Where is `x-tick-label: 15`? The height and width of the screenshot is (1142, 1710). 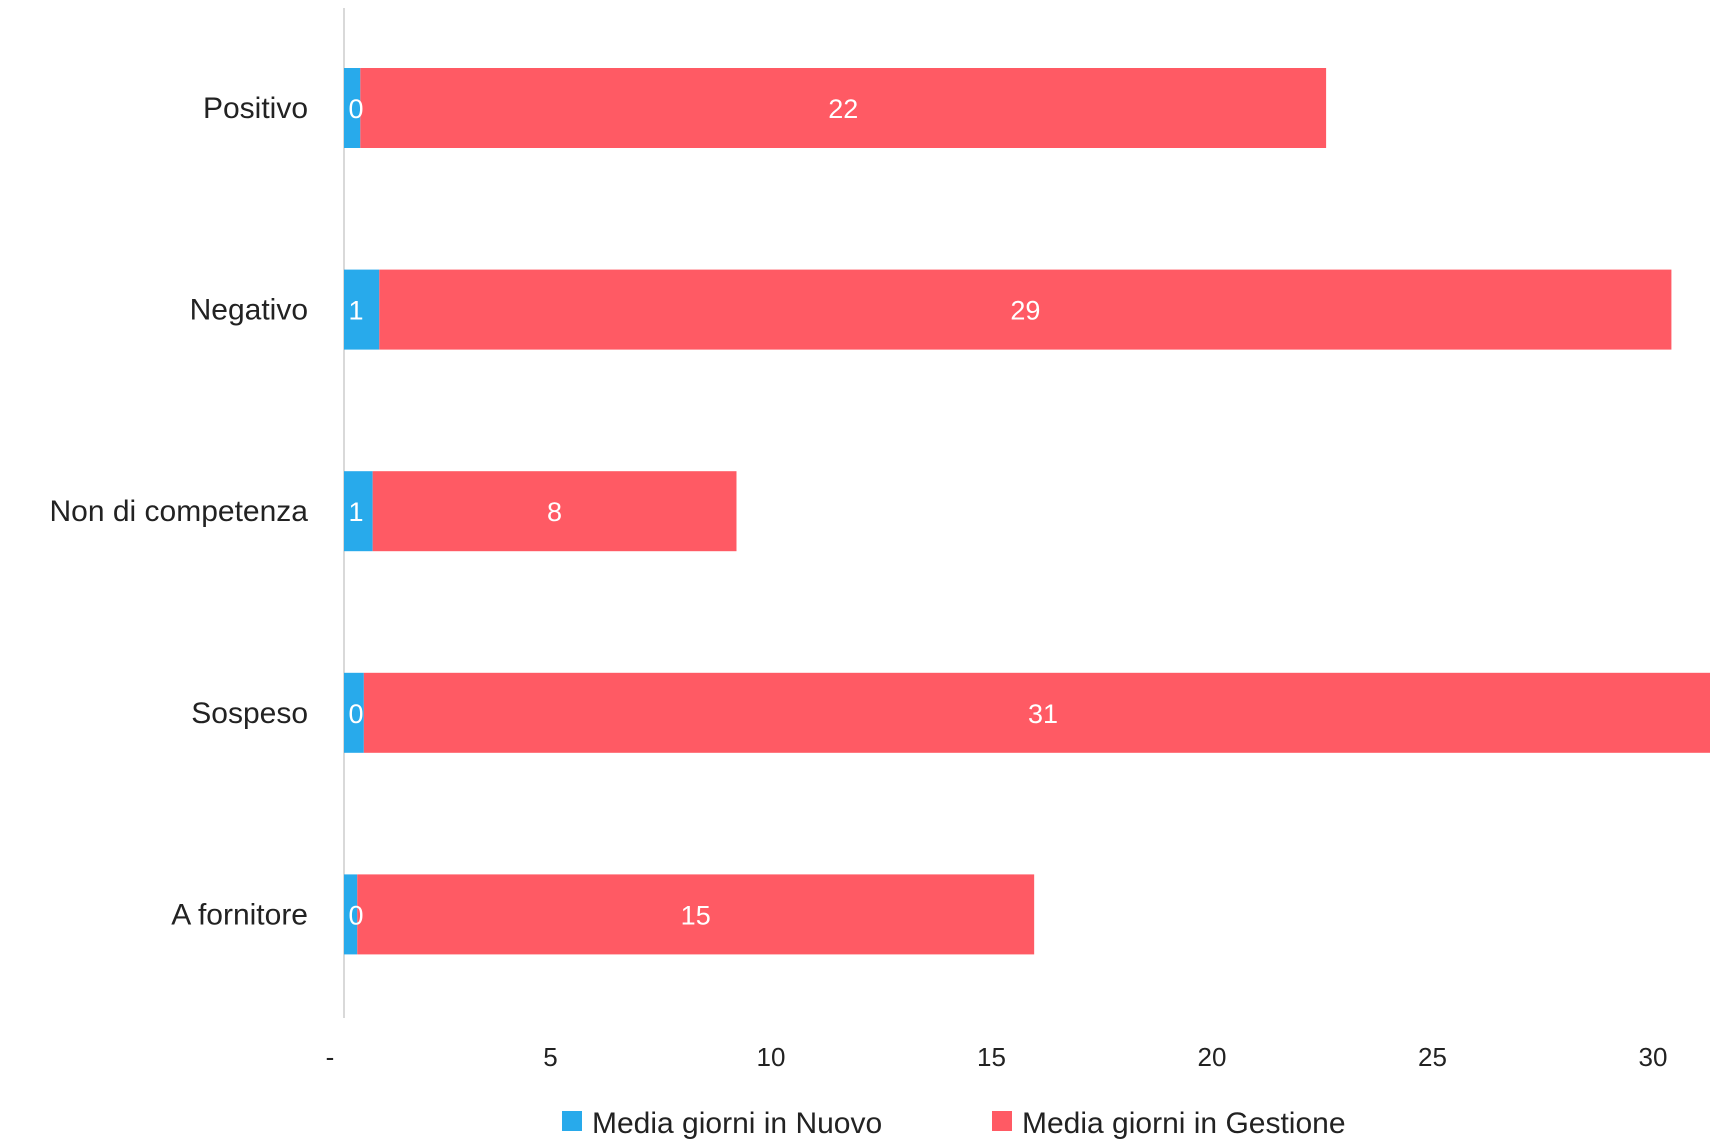 x-tick-label: 15 is located at coordinates (991, 1057).